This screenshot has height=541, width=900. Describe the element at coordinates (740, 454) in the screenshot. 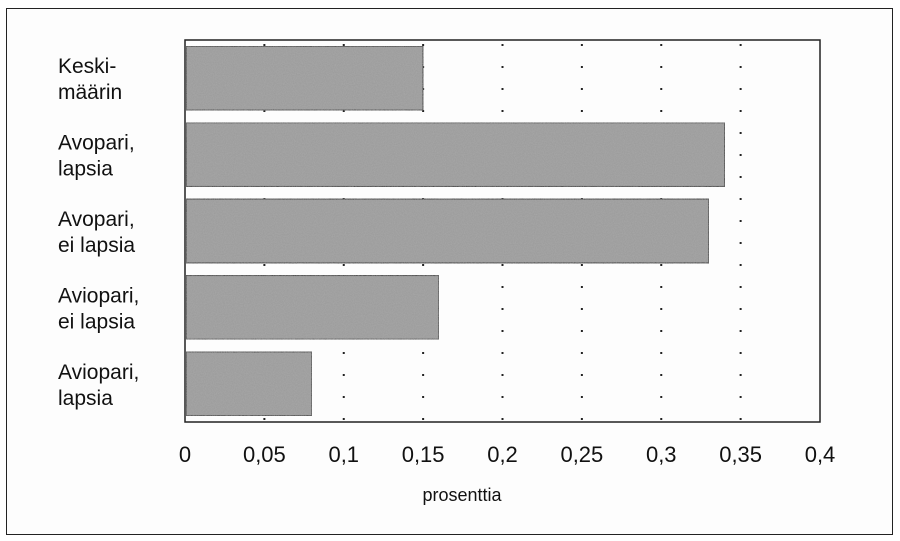

I see `x-tick-label: 0,35` at that location.